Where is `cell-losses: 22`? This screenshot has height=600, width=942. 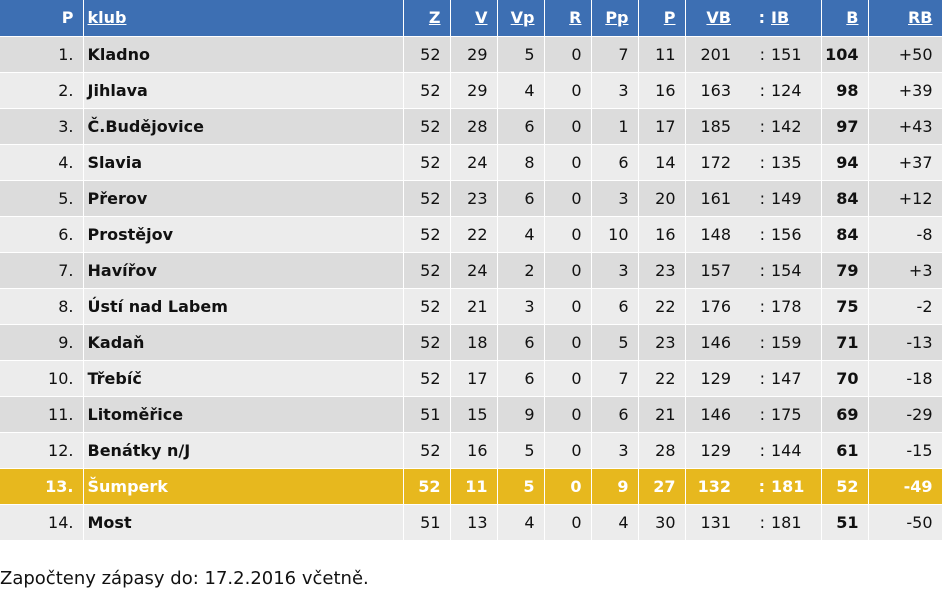
cell-losses: 22 is located at coordinates (662, 378).